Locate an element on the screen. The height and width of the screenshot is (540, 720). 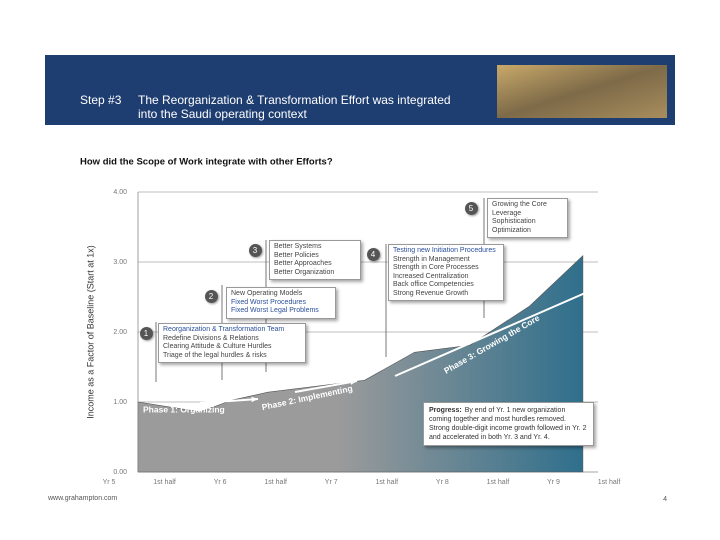
y-tick-label: 1.00 is located at coordinates (120, 402).